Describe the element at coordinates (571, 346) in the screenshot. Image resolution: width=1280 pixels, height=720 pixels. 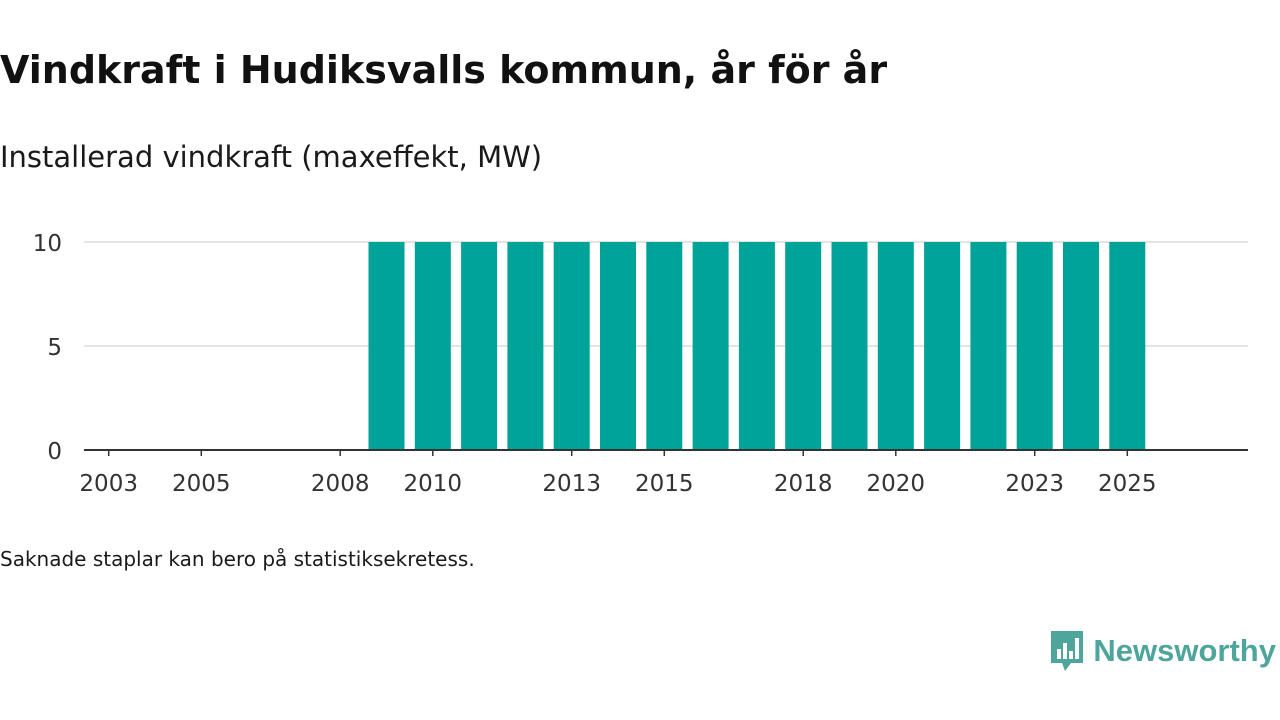
I see `bar-2013` at that location.